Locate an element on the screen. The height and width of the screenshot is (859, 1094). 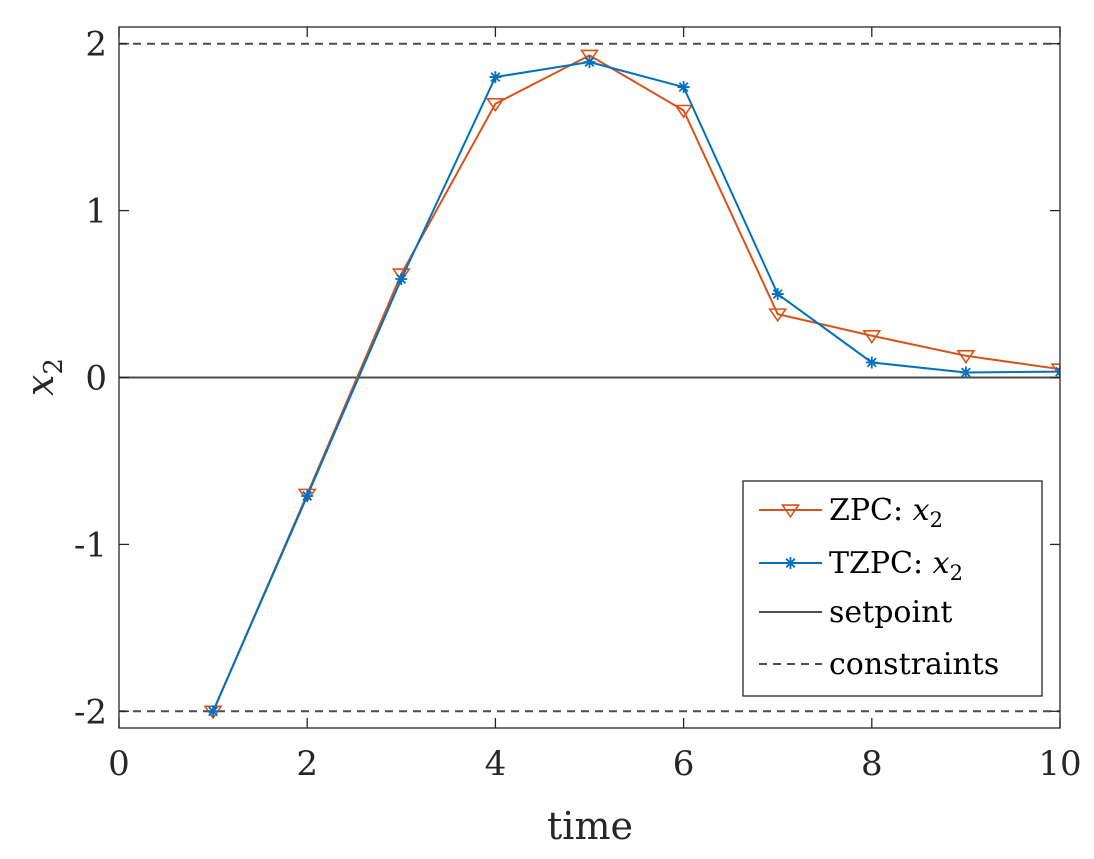
legend-label-text-0: ZPC: is located at coordinates (871, 510).